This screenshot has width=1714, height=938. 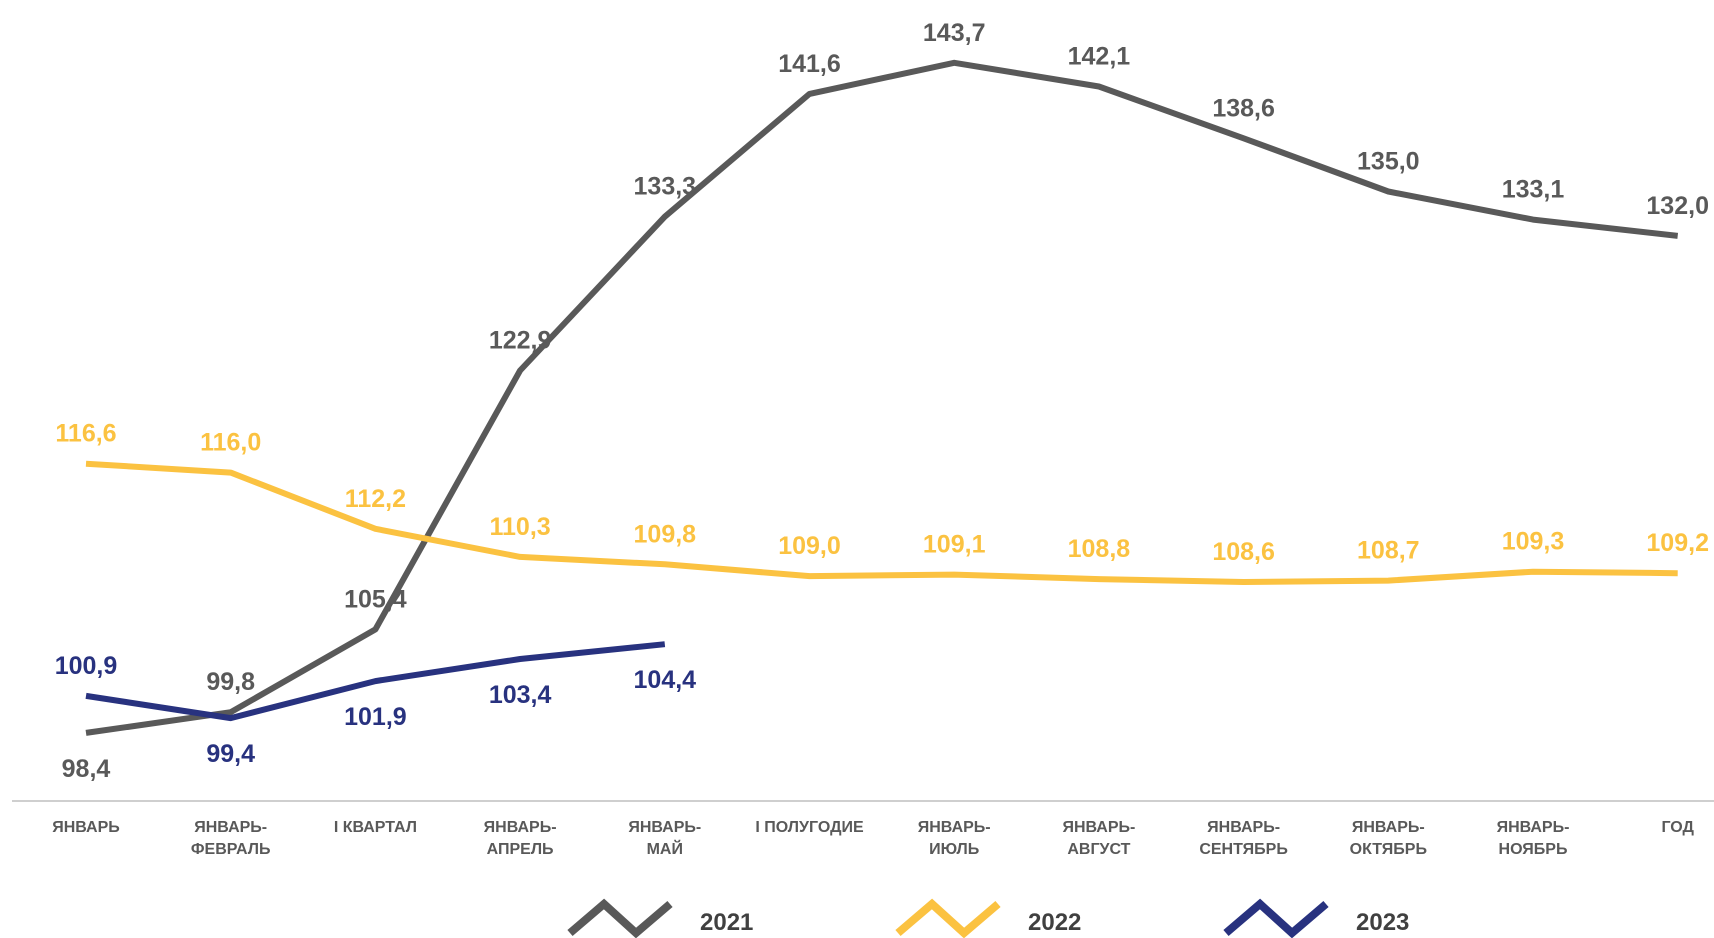 I want to click on data-label-2022-9: 108,7, so click(x=1388, y=551).